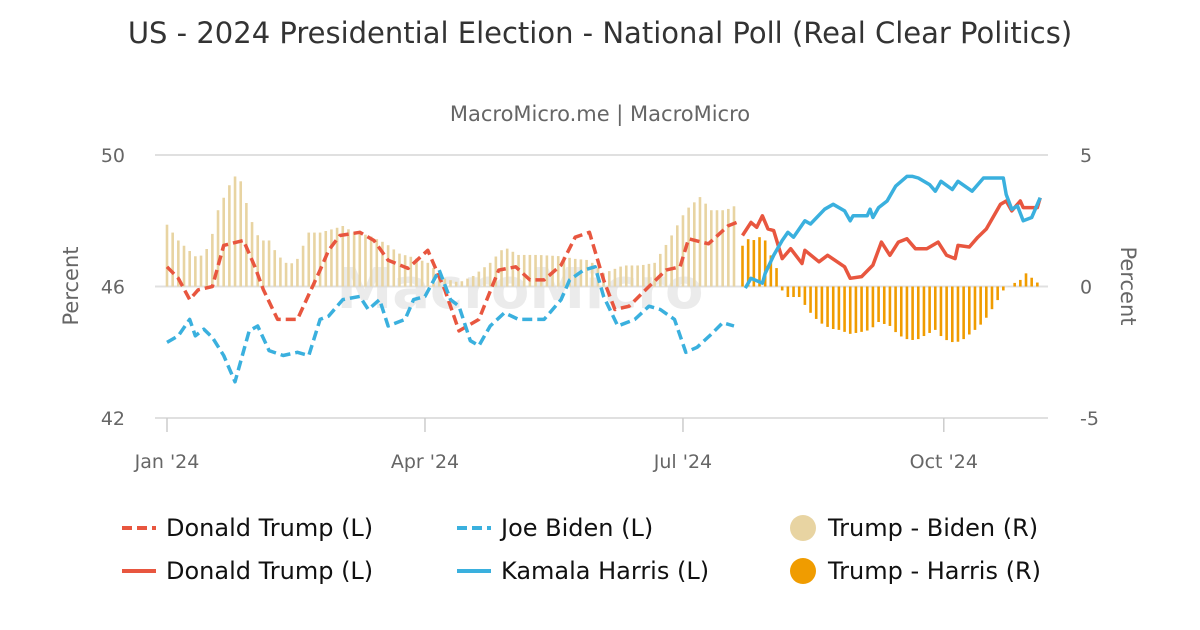  I want to click on legend-item: Trump - Harris (R), so click(915, 571).